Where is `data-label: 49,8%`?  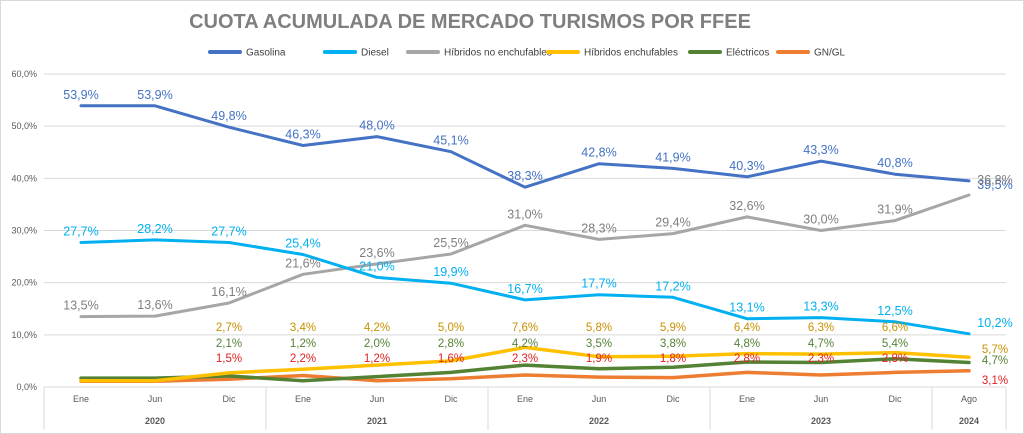 data-label: 49,8% is located at coordinates (228, 116).